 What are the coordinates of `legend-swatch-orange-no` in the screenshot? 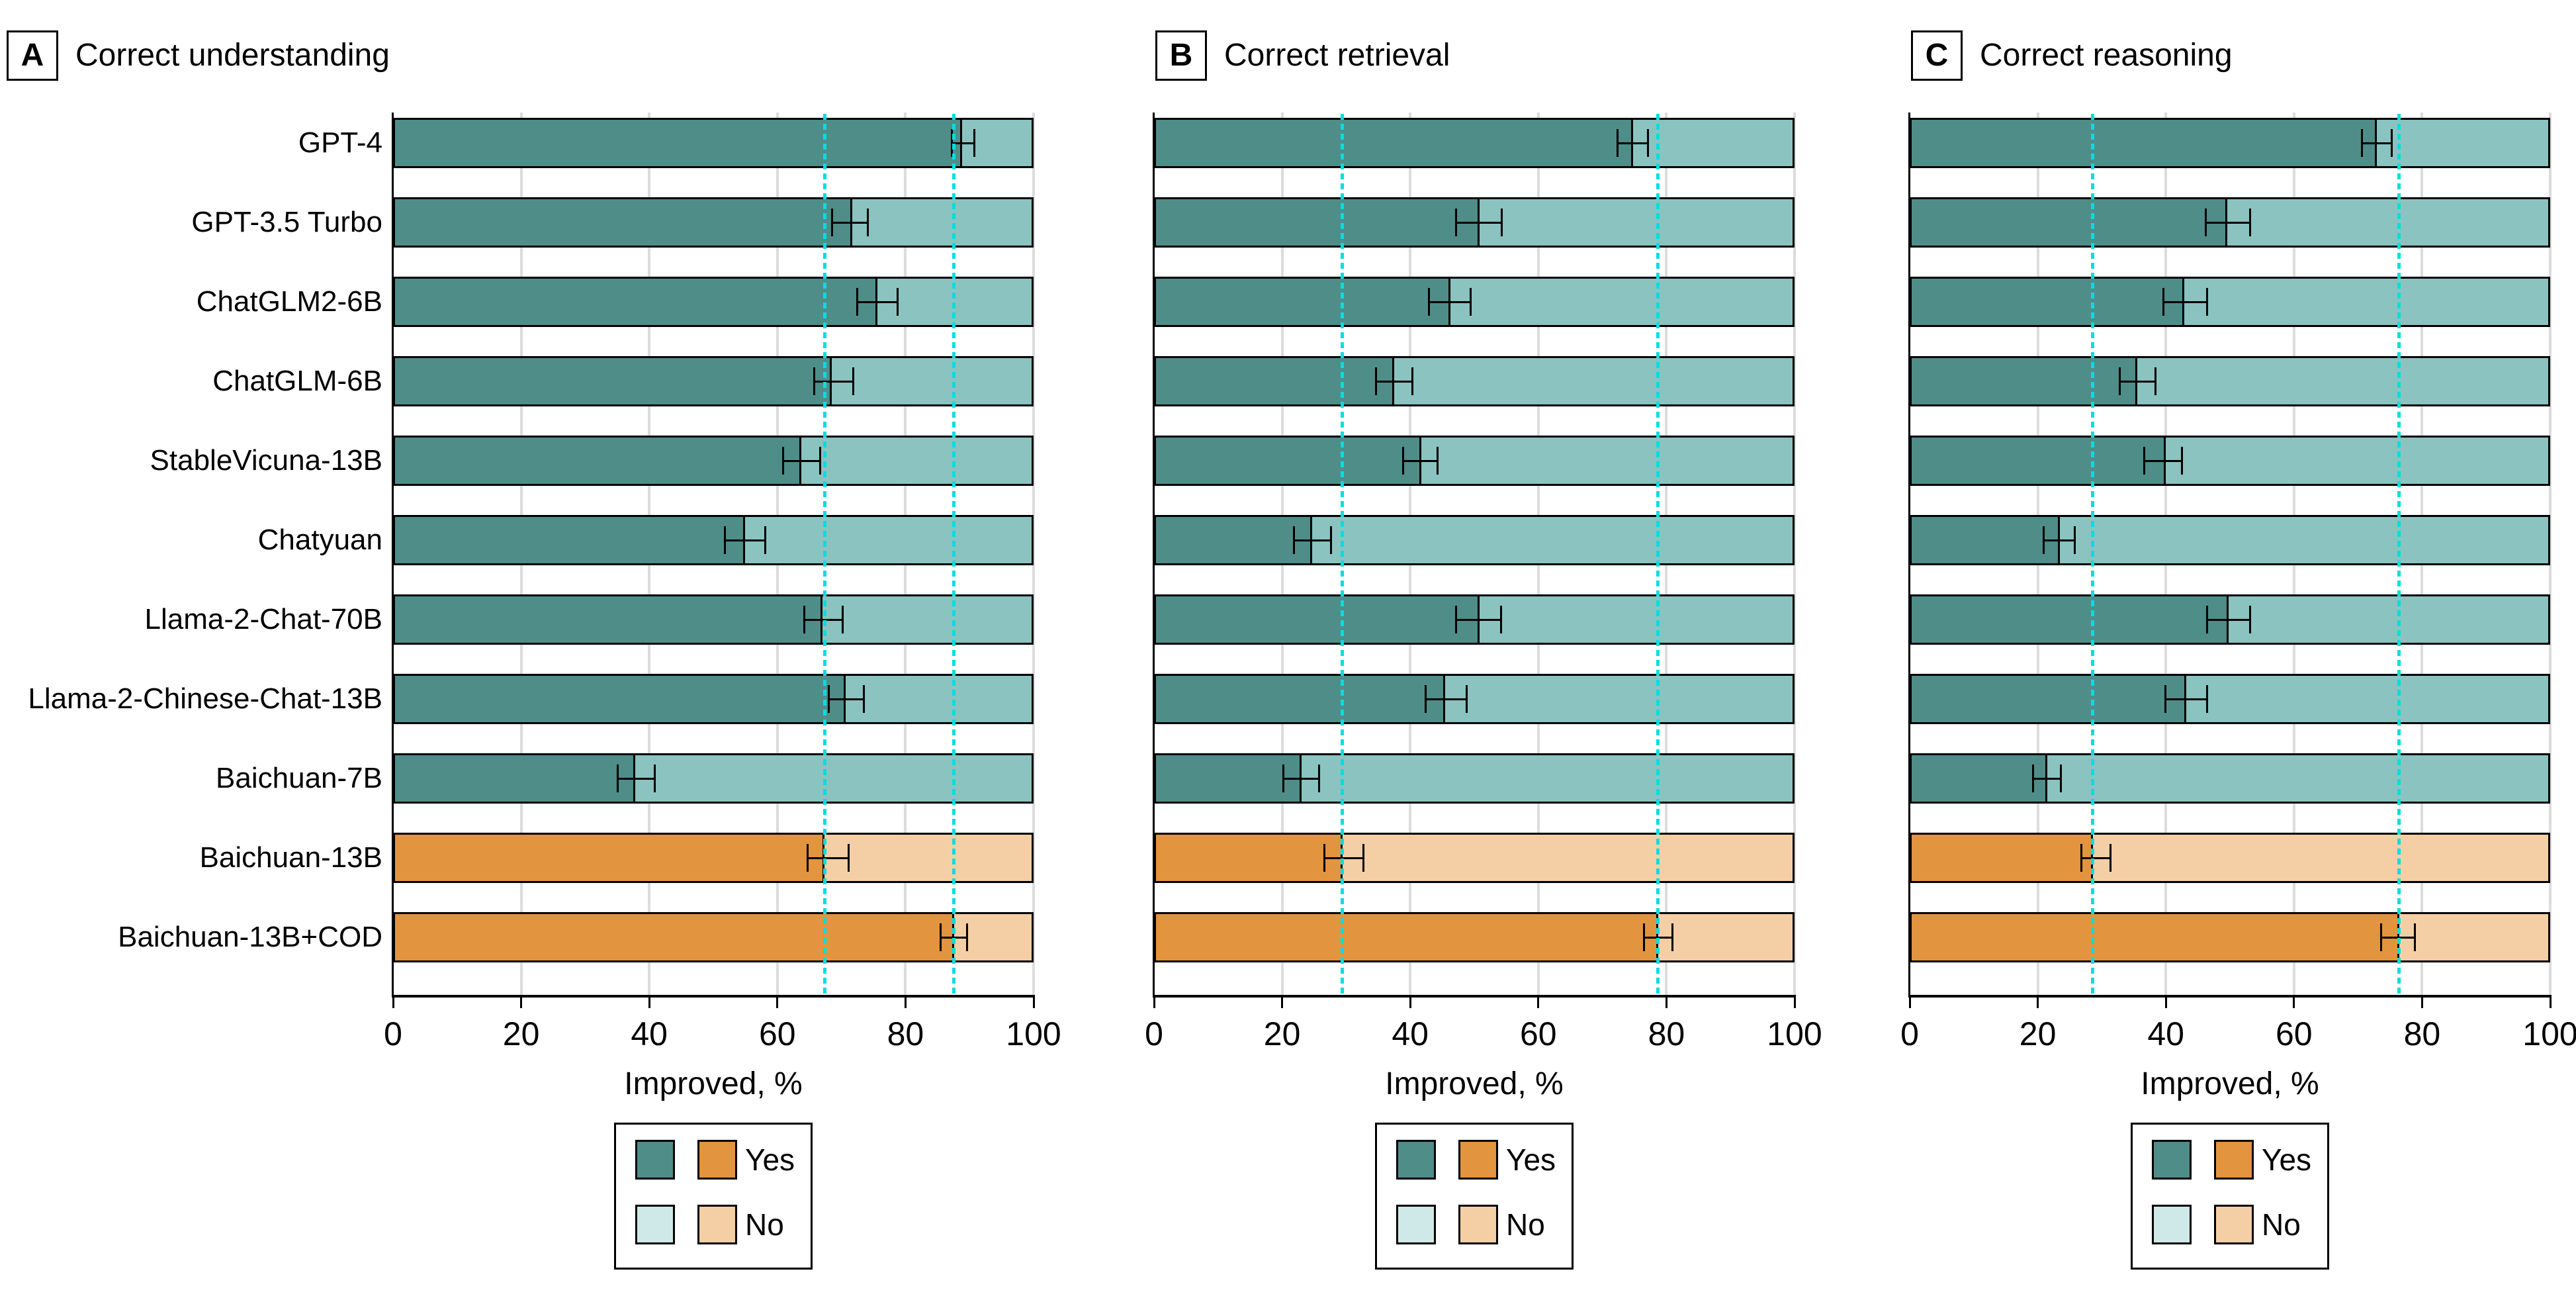 It's located at (2234, 1224).